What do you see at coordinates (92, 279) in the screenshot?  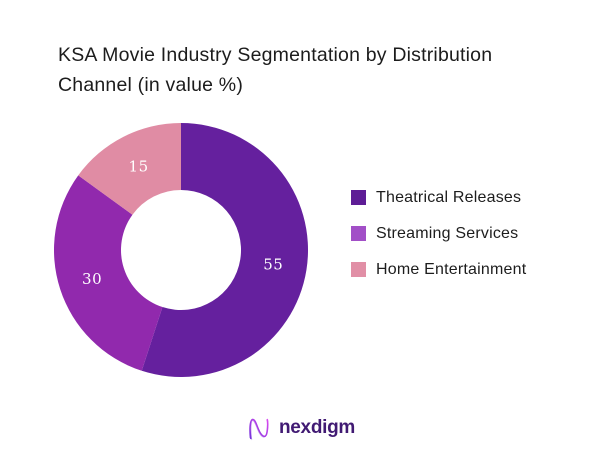 I see `donut-value-label-streaming-services: 30` at bounding box center [92, 279].